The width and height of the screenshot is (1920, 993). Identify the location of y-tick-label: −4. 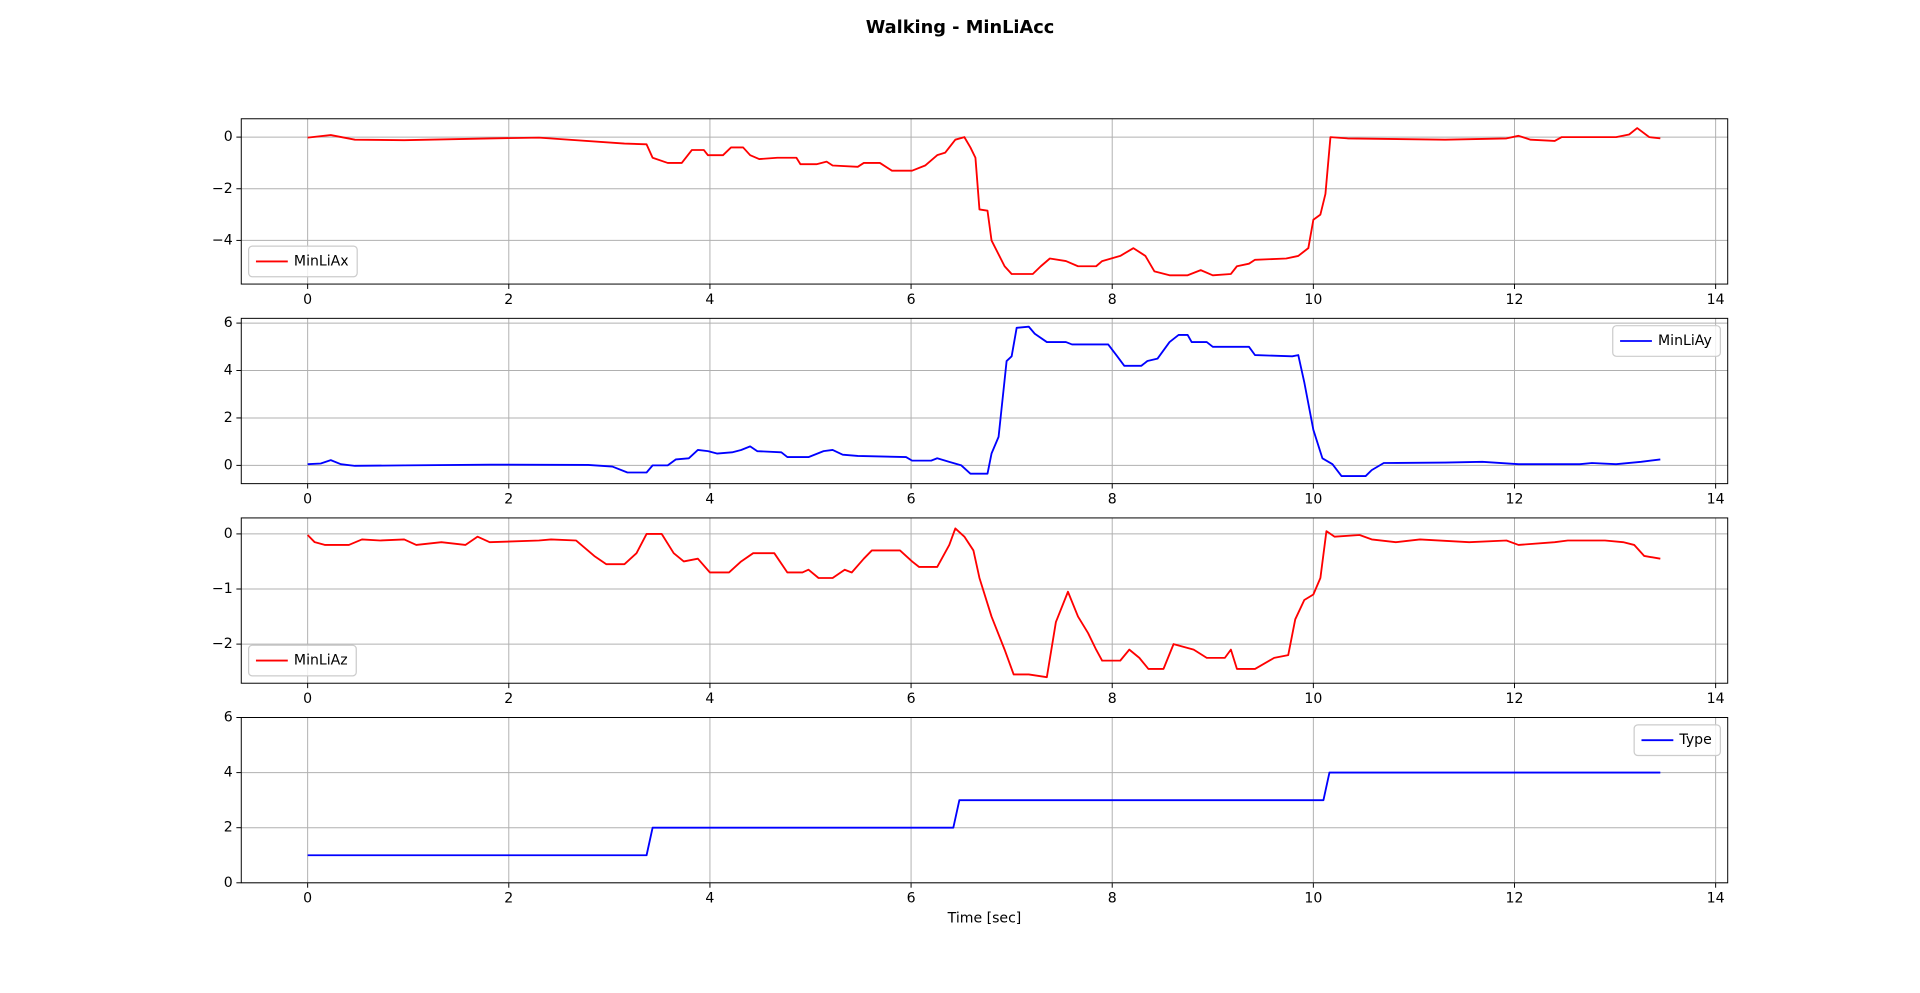
(222, 240).